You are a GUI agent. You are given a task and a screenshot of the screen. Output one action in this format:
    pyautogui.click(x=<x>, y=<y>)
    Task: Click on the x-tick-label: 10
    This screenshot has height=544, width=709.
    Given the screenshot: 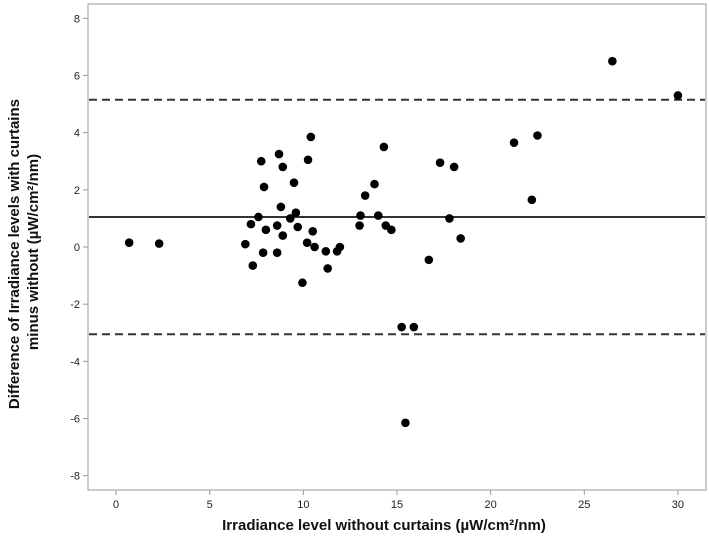 What is the action you would take?
    pyautogui.click(x=303, y=505)
    